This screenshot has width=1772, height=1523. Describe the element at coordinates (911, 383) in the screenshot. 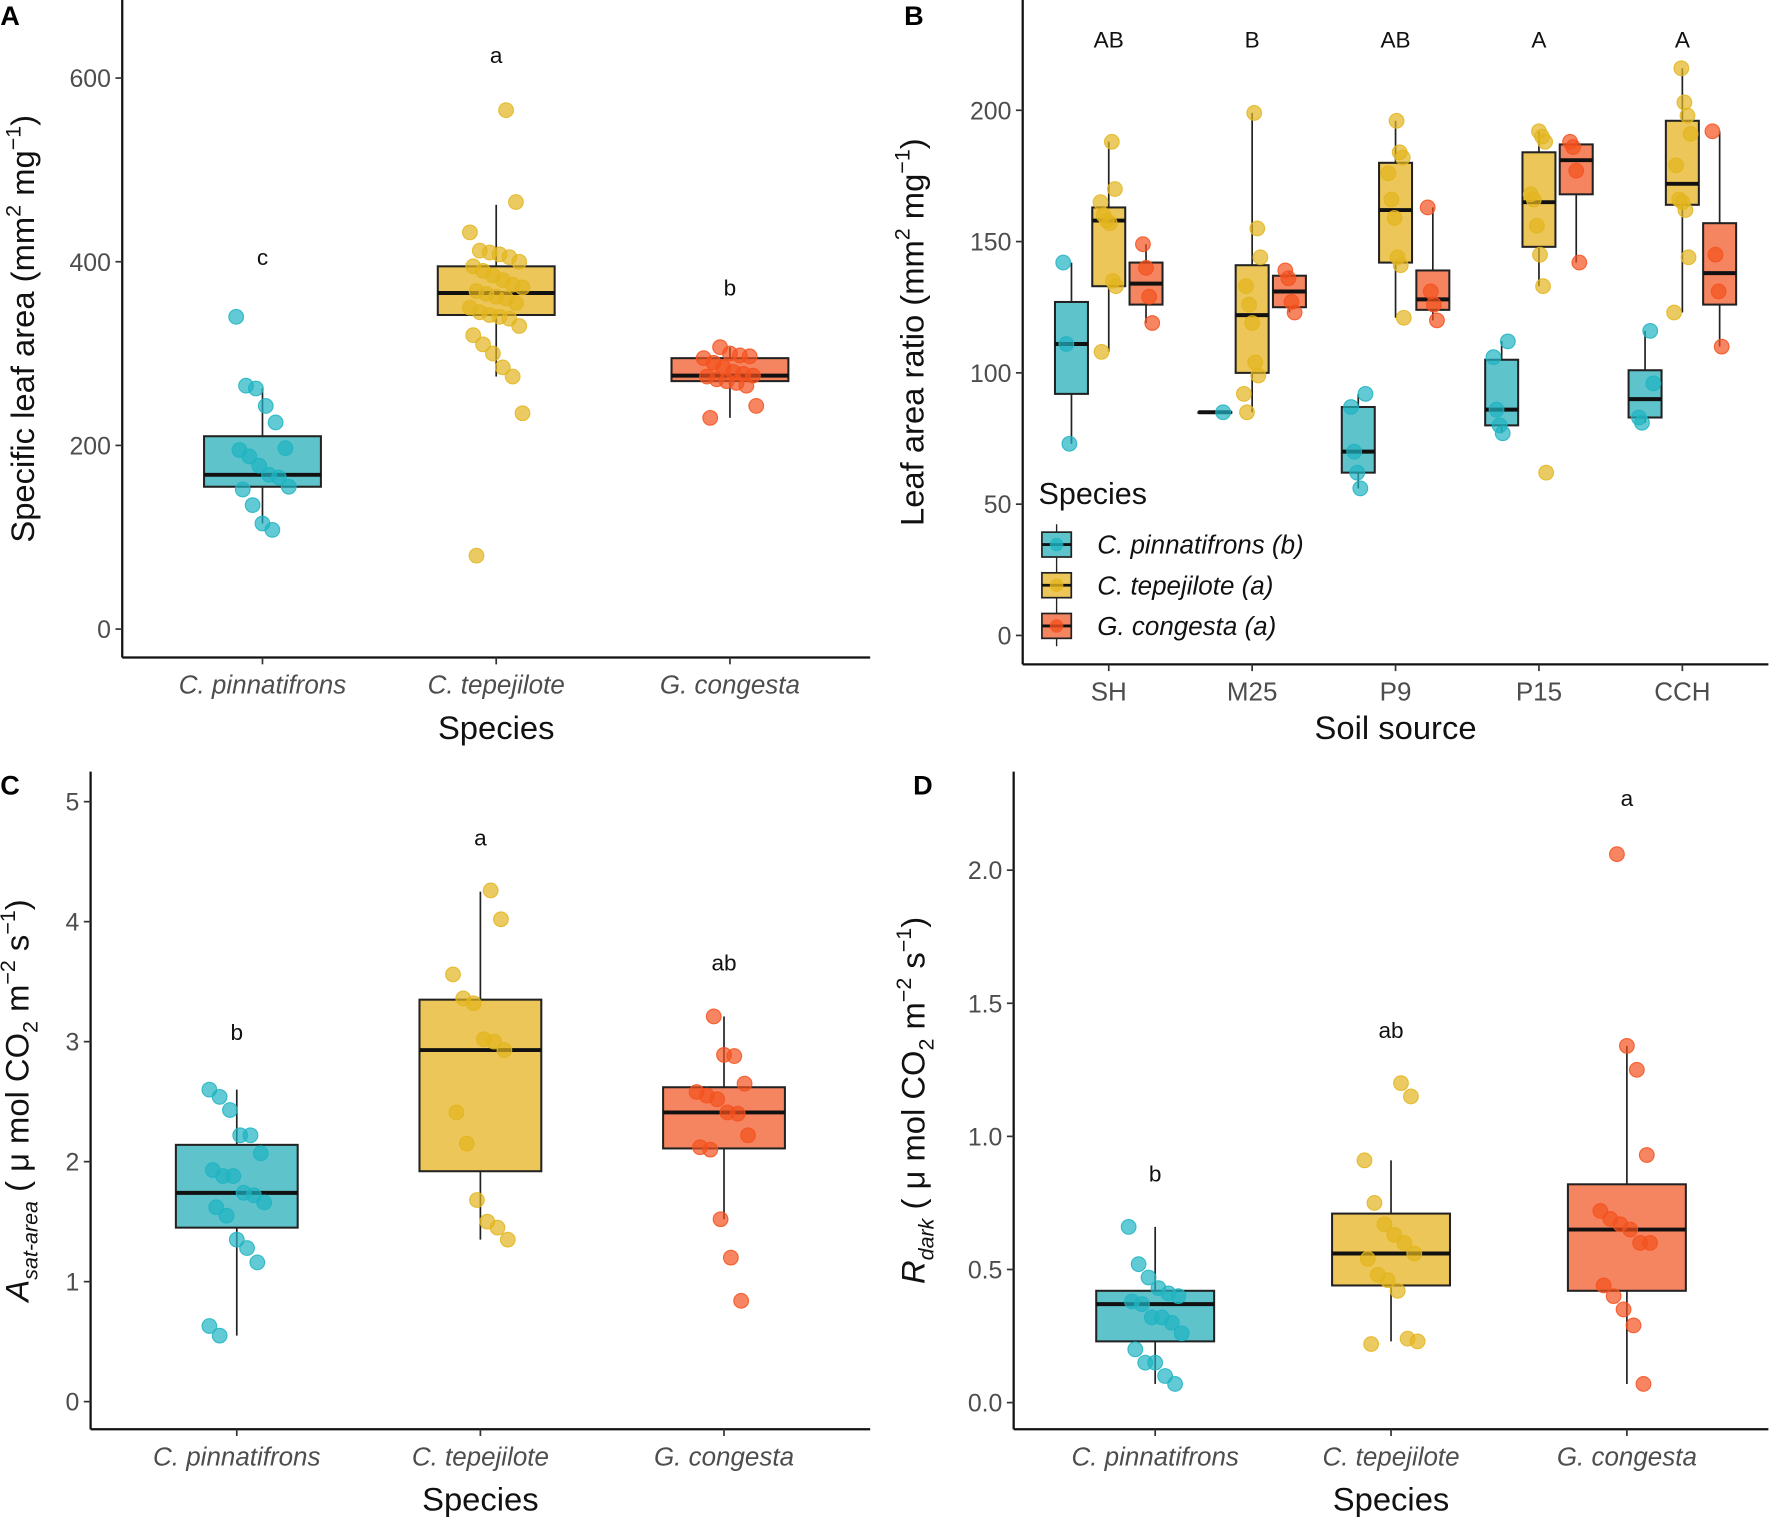

I see `y-axis-title-part: Leaf area ratio (mm` at that location.